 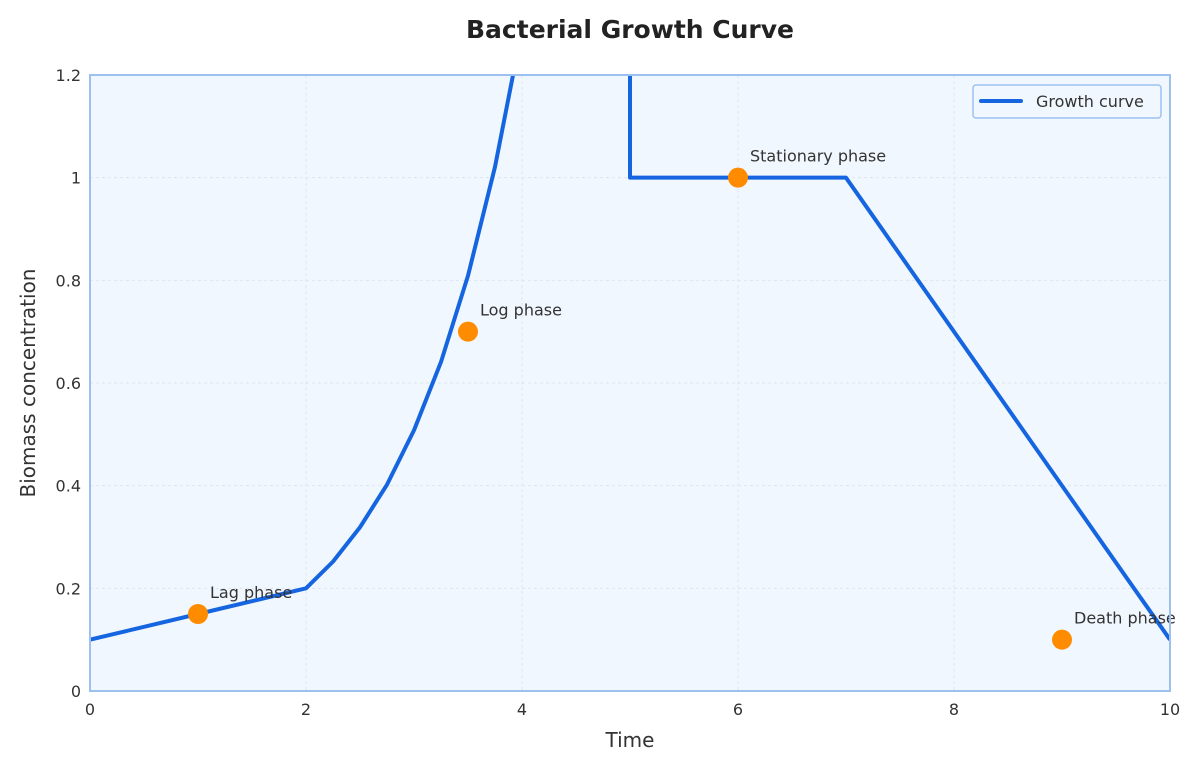 What do you see at coordinates (76, 691) in the screenshot?
I see `y-tick-label: 0` at bounding box center [76, 691].